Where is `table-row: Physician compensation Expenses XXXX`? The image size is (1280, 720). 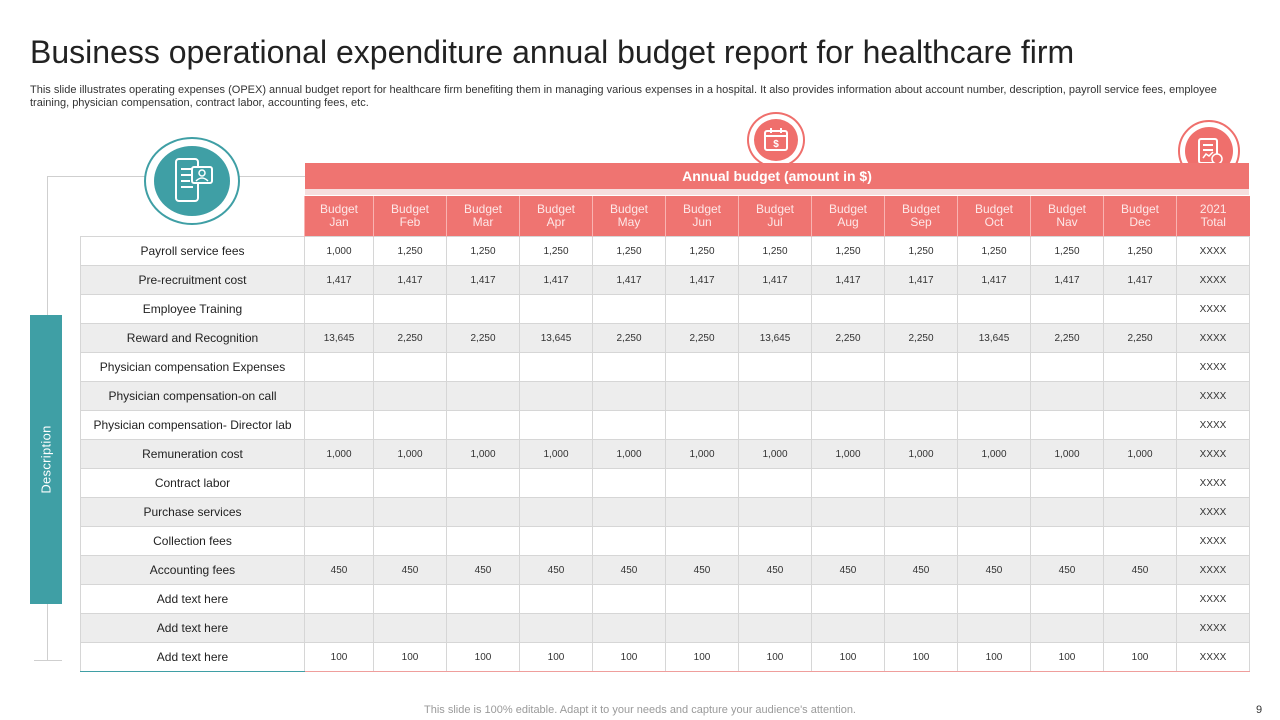 table-row: Physician compensation Expenses XXXX is located at coordinates (665, 367).